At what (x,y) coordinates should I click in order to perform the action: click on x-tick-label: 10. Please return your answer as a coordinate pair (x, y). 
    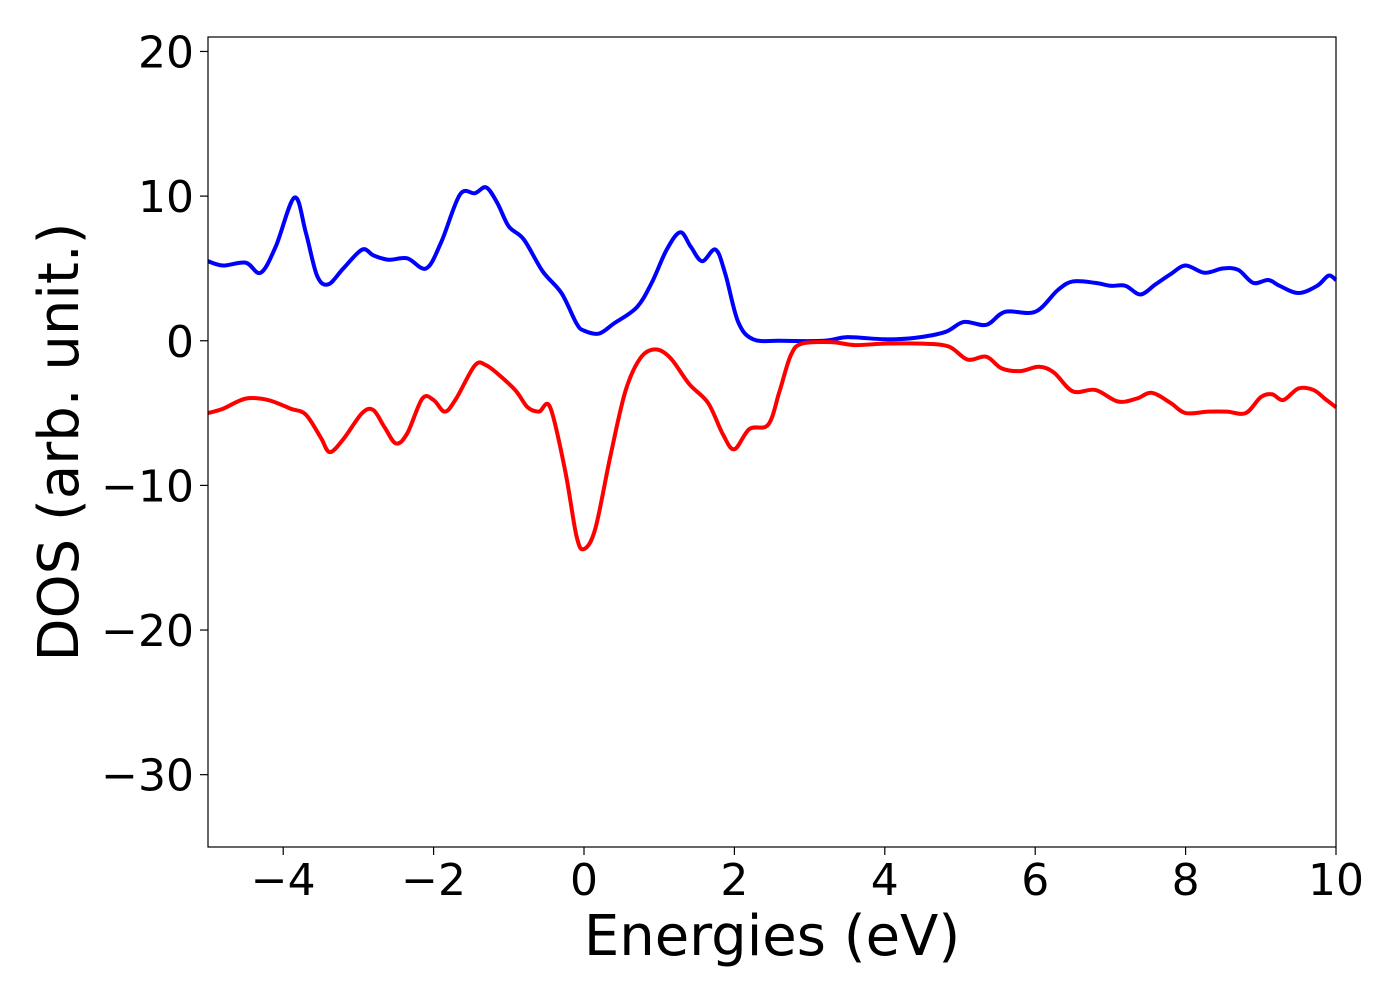
    Looking at the image, I should click on (1336, 880).